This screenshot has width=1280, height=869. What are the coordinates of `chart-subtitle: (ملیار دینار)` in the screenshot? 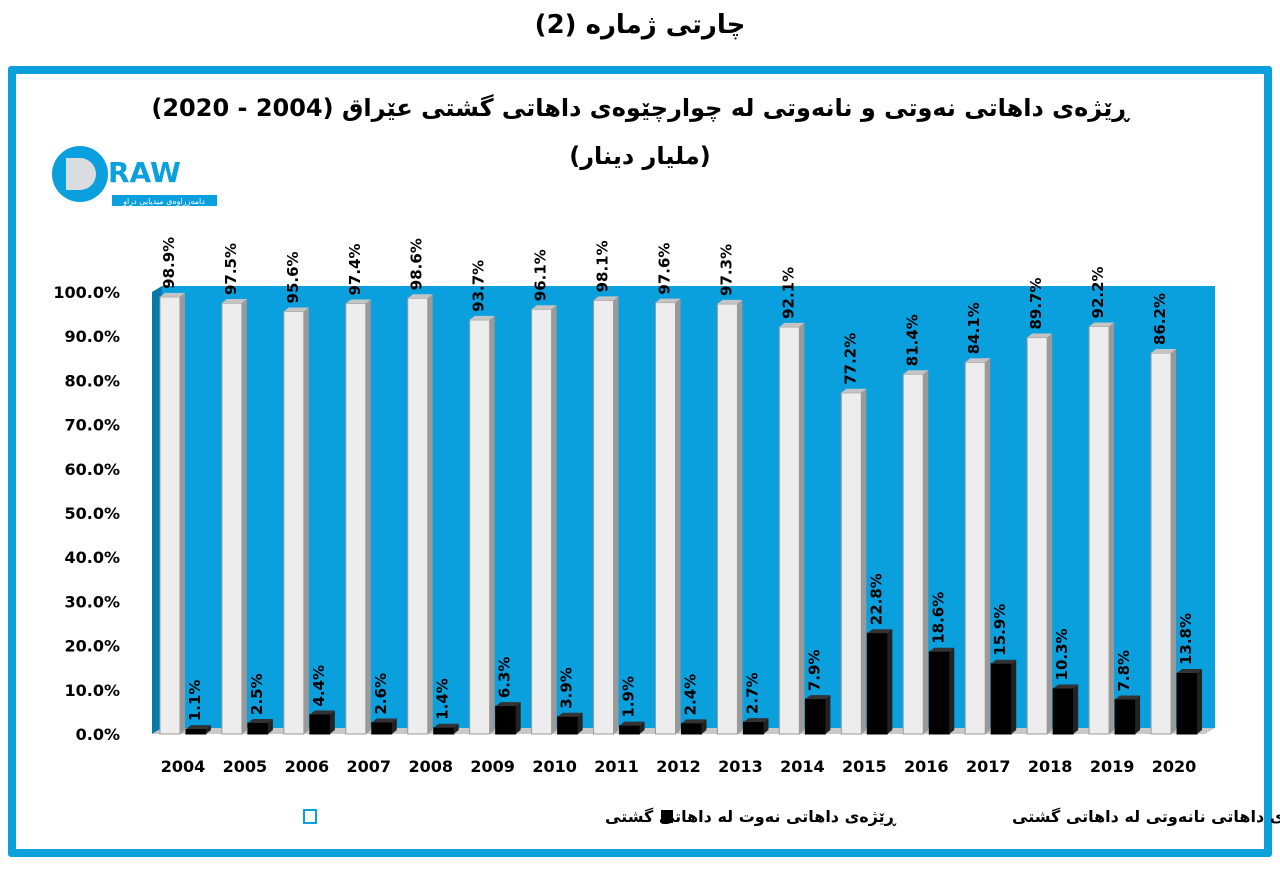 It's located at (640, 156).